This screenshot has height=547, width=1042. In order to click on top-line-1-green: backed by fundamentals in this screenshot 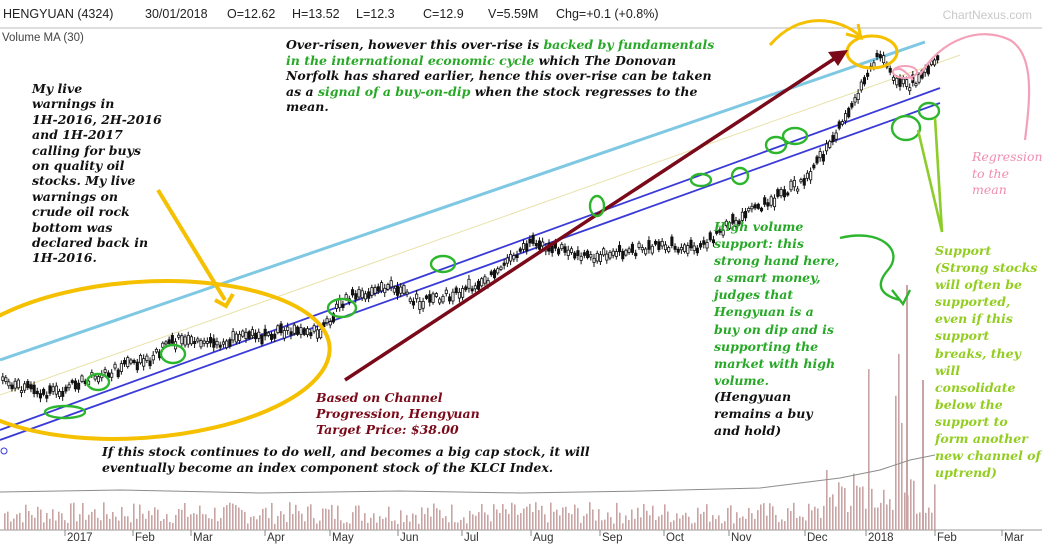, I will do `click(629, 44)`.